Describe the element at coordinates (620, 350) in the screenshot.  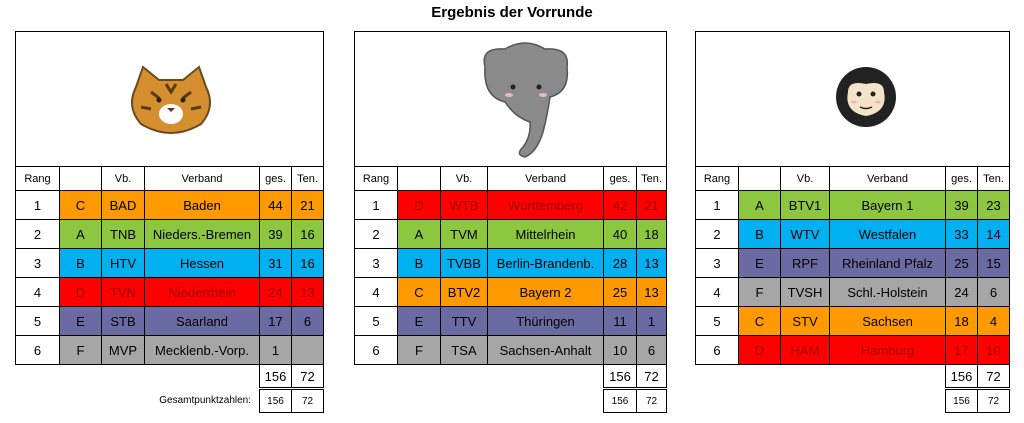
I see `ges-cell: 10` at that location.